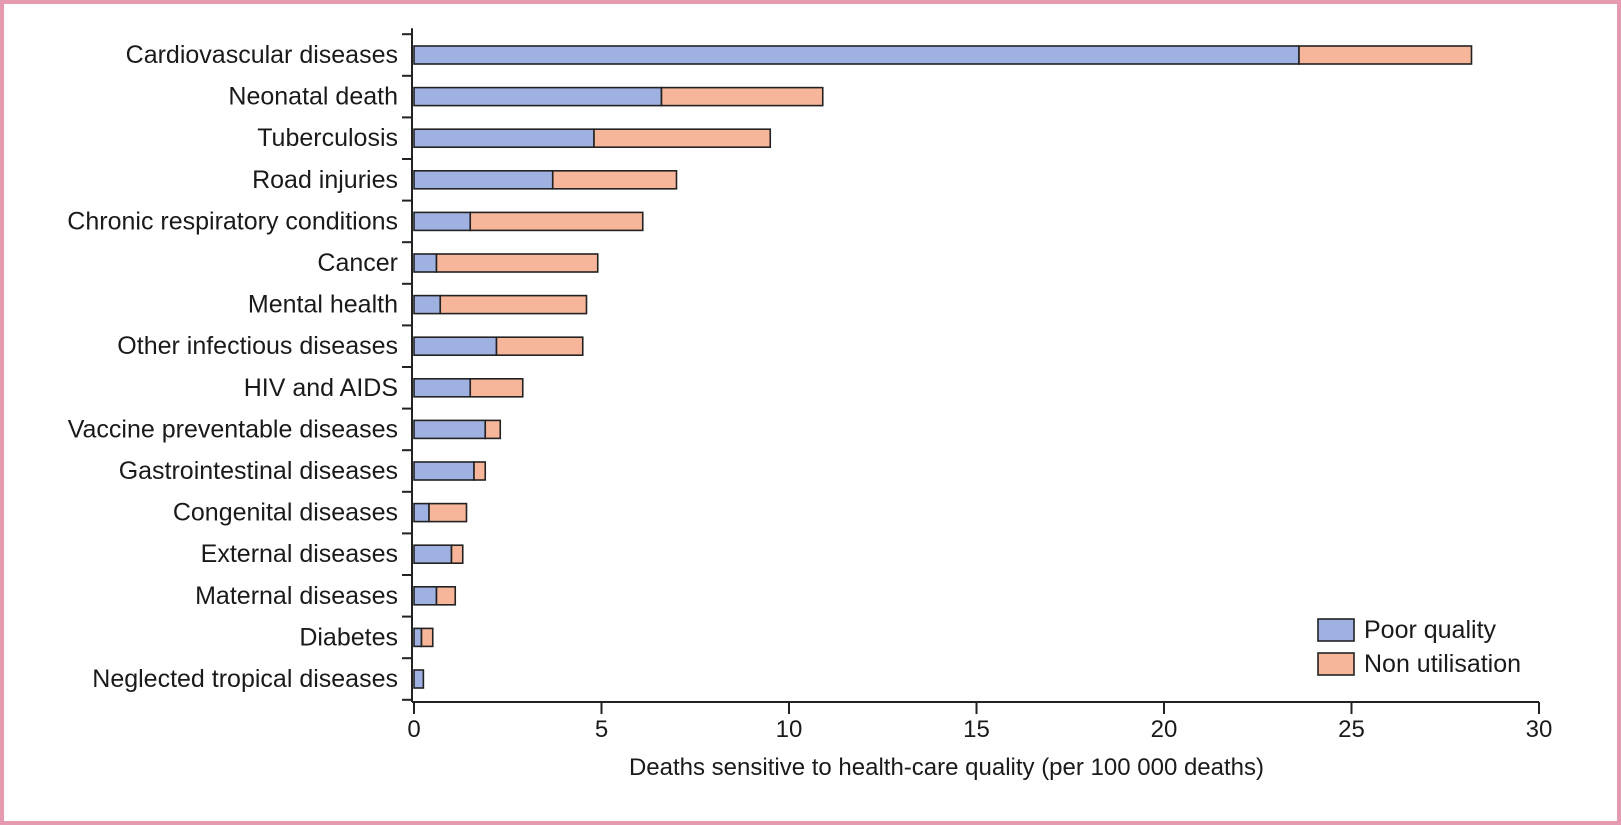  What do you see at coordinates (1539, 729) in the screenshot?
I see `x-tick-label: 30` at bounding box center [1539, 729].